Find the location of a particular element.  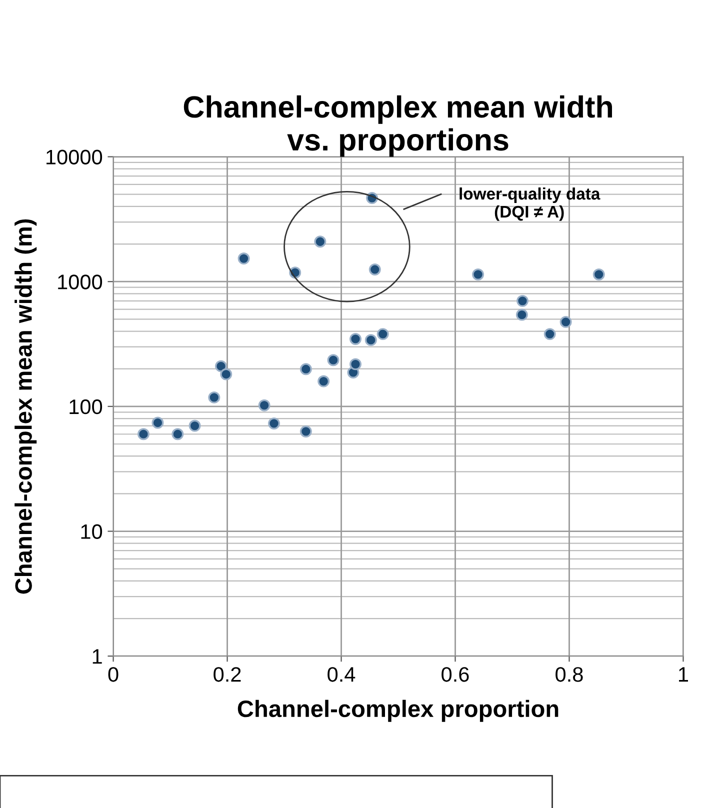

annotation: lower-quality data (DQI ≠ A) is located at coordinates (530, 204).